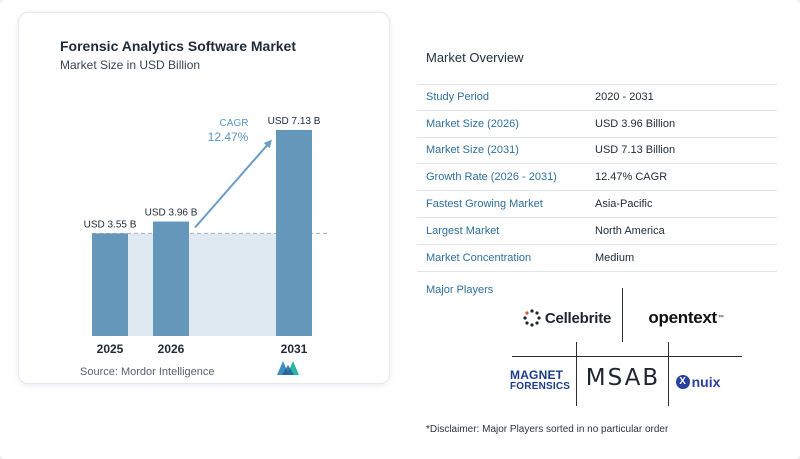 This screenshot has height=459, width=800. What do you see at coordinates (537, 375) in the screenshot?
I see `magnet-line1: MAGNET` at bounding box center [537, 375].